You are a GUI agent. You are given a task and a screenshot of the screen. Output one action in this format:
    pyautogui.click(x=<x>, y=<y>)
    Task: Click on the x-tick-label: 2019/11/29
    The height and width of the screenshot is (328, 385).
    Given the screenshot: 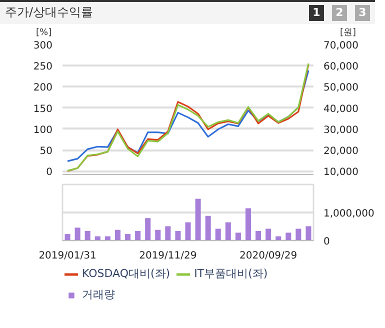 What is the action you would take?
    pyautogui.click(x=168, y=256)
    